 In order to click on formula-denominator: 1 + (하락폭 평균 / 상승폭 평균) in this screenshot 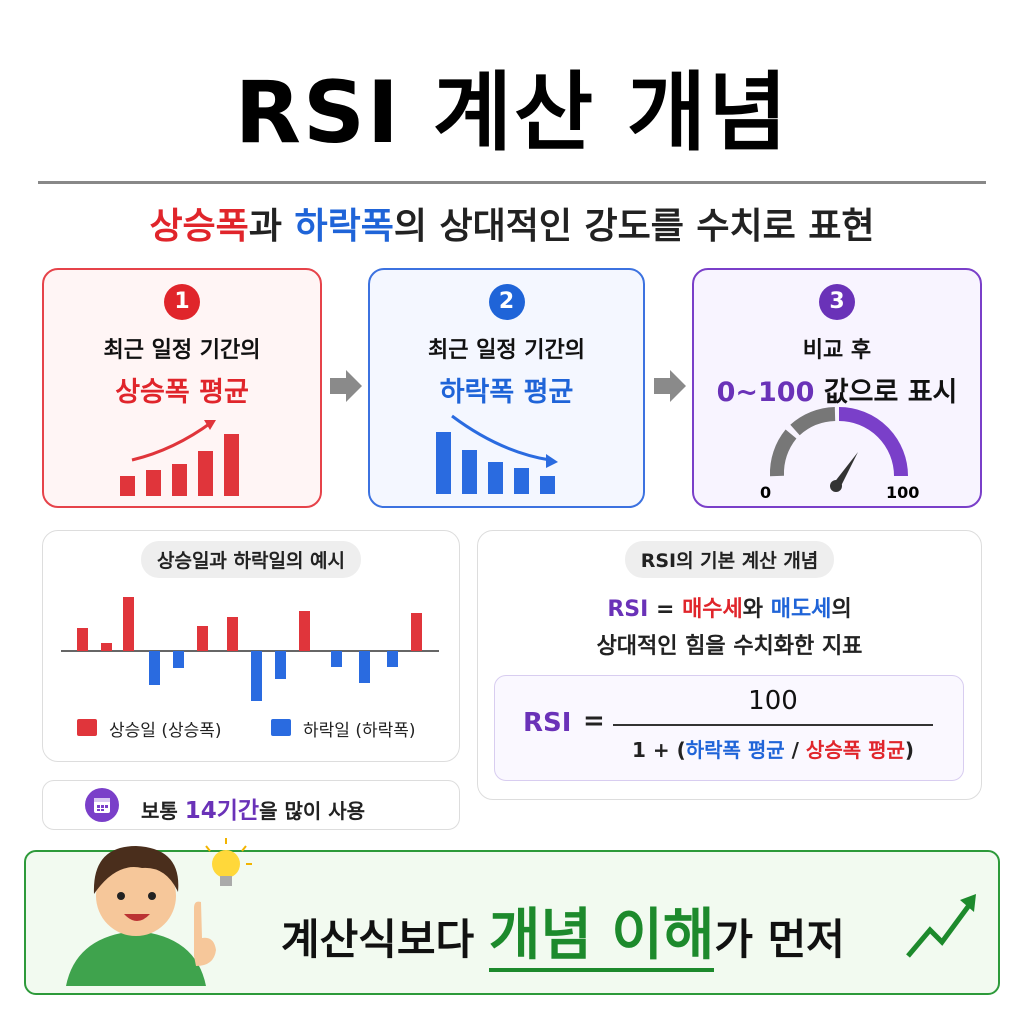, I will do `click(773, 748)`.